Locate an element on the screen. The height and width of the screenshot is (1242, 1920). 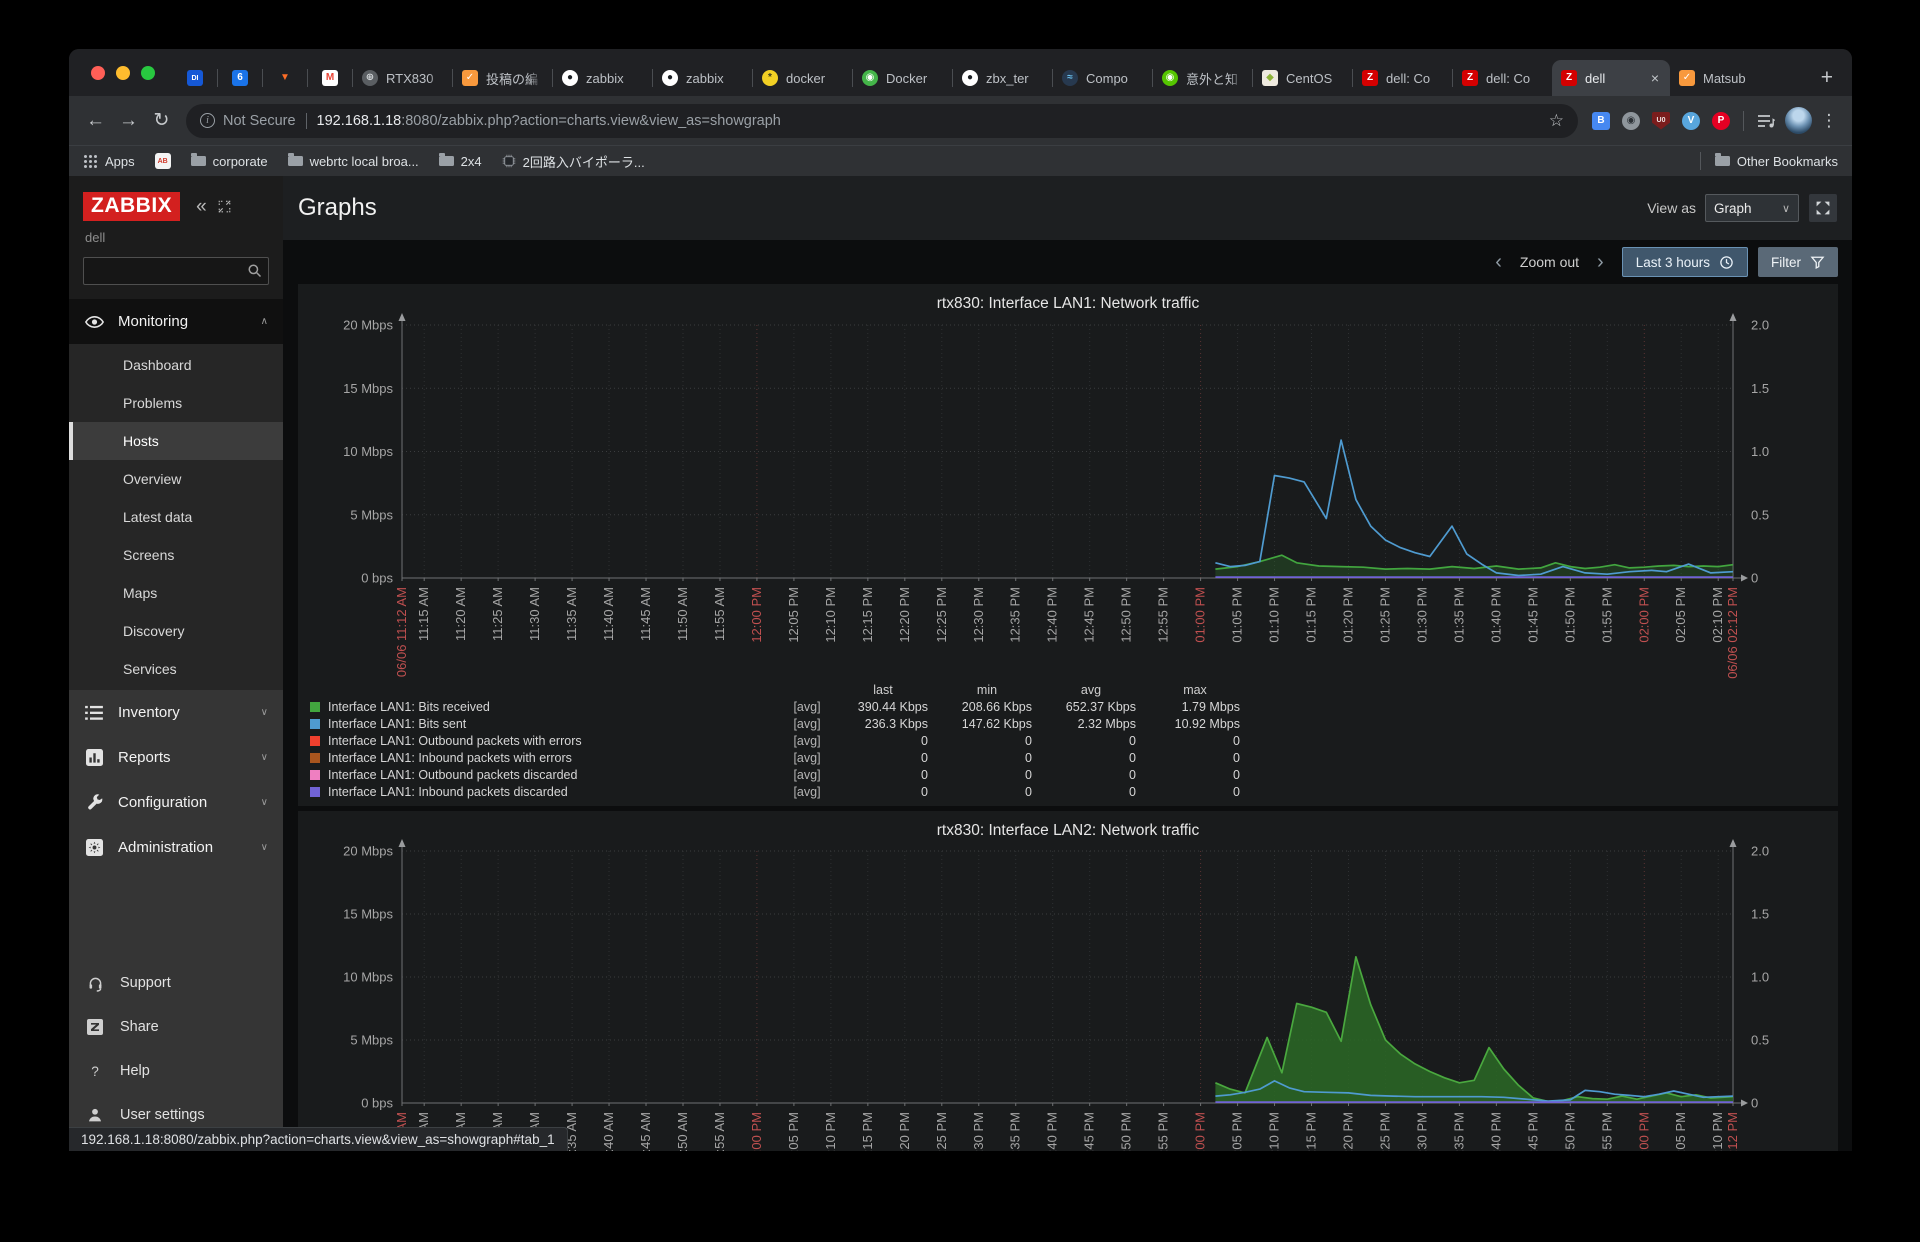
bookmark-folder: 2x4 is located at coordinates (460, 161).